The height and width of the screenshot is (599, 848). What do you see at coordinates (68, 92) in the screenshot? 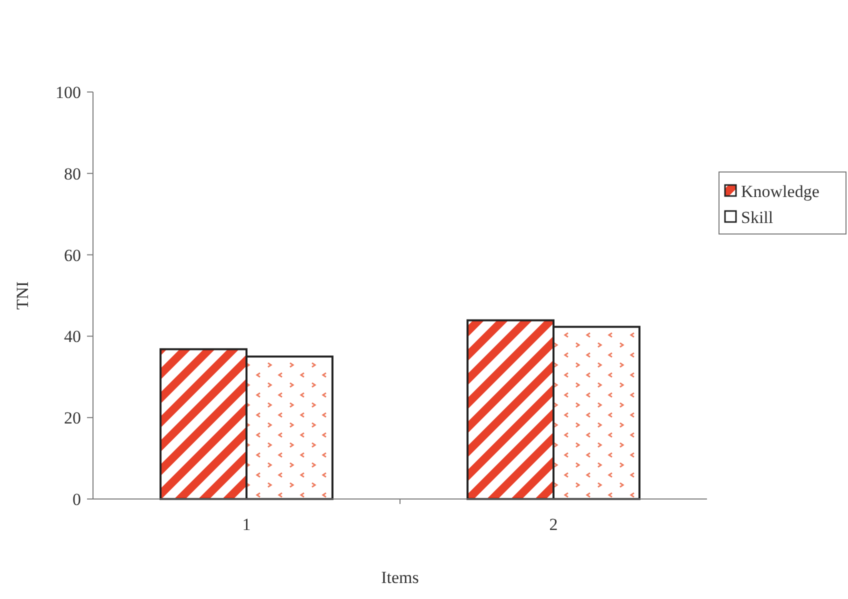
I see `y-tick-label: 100` at bounding box center [68, 92].